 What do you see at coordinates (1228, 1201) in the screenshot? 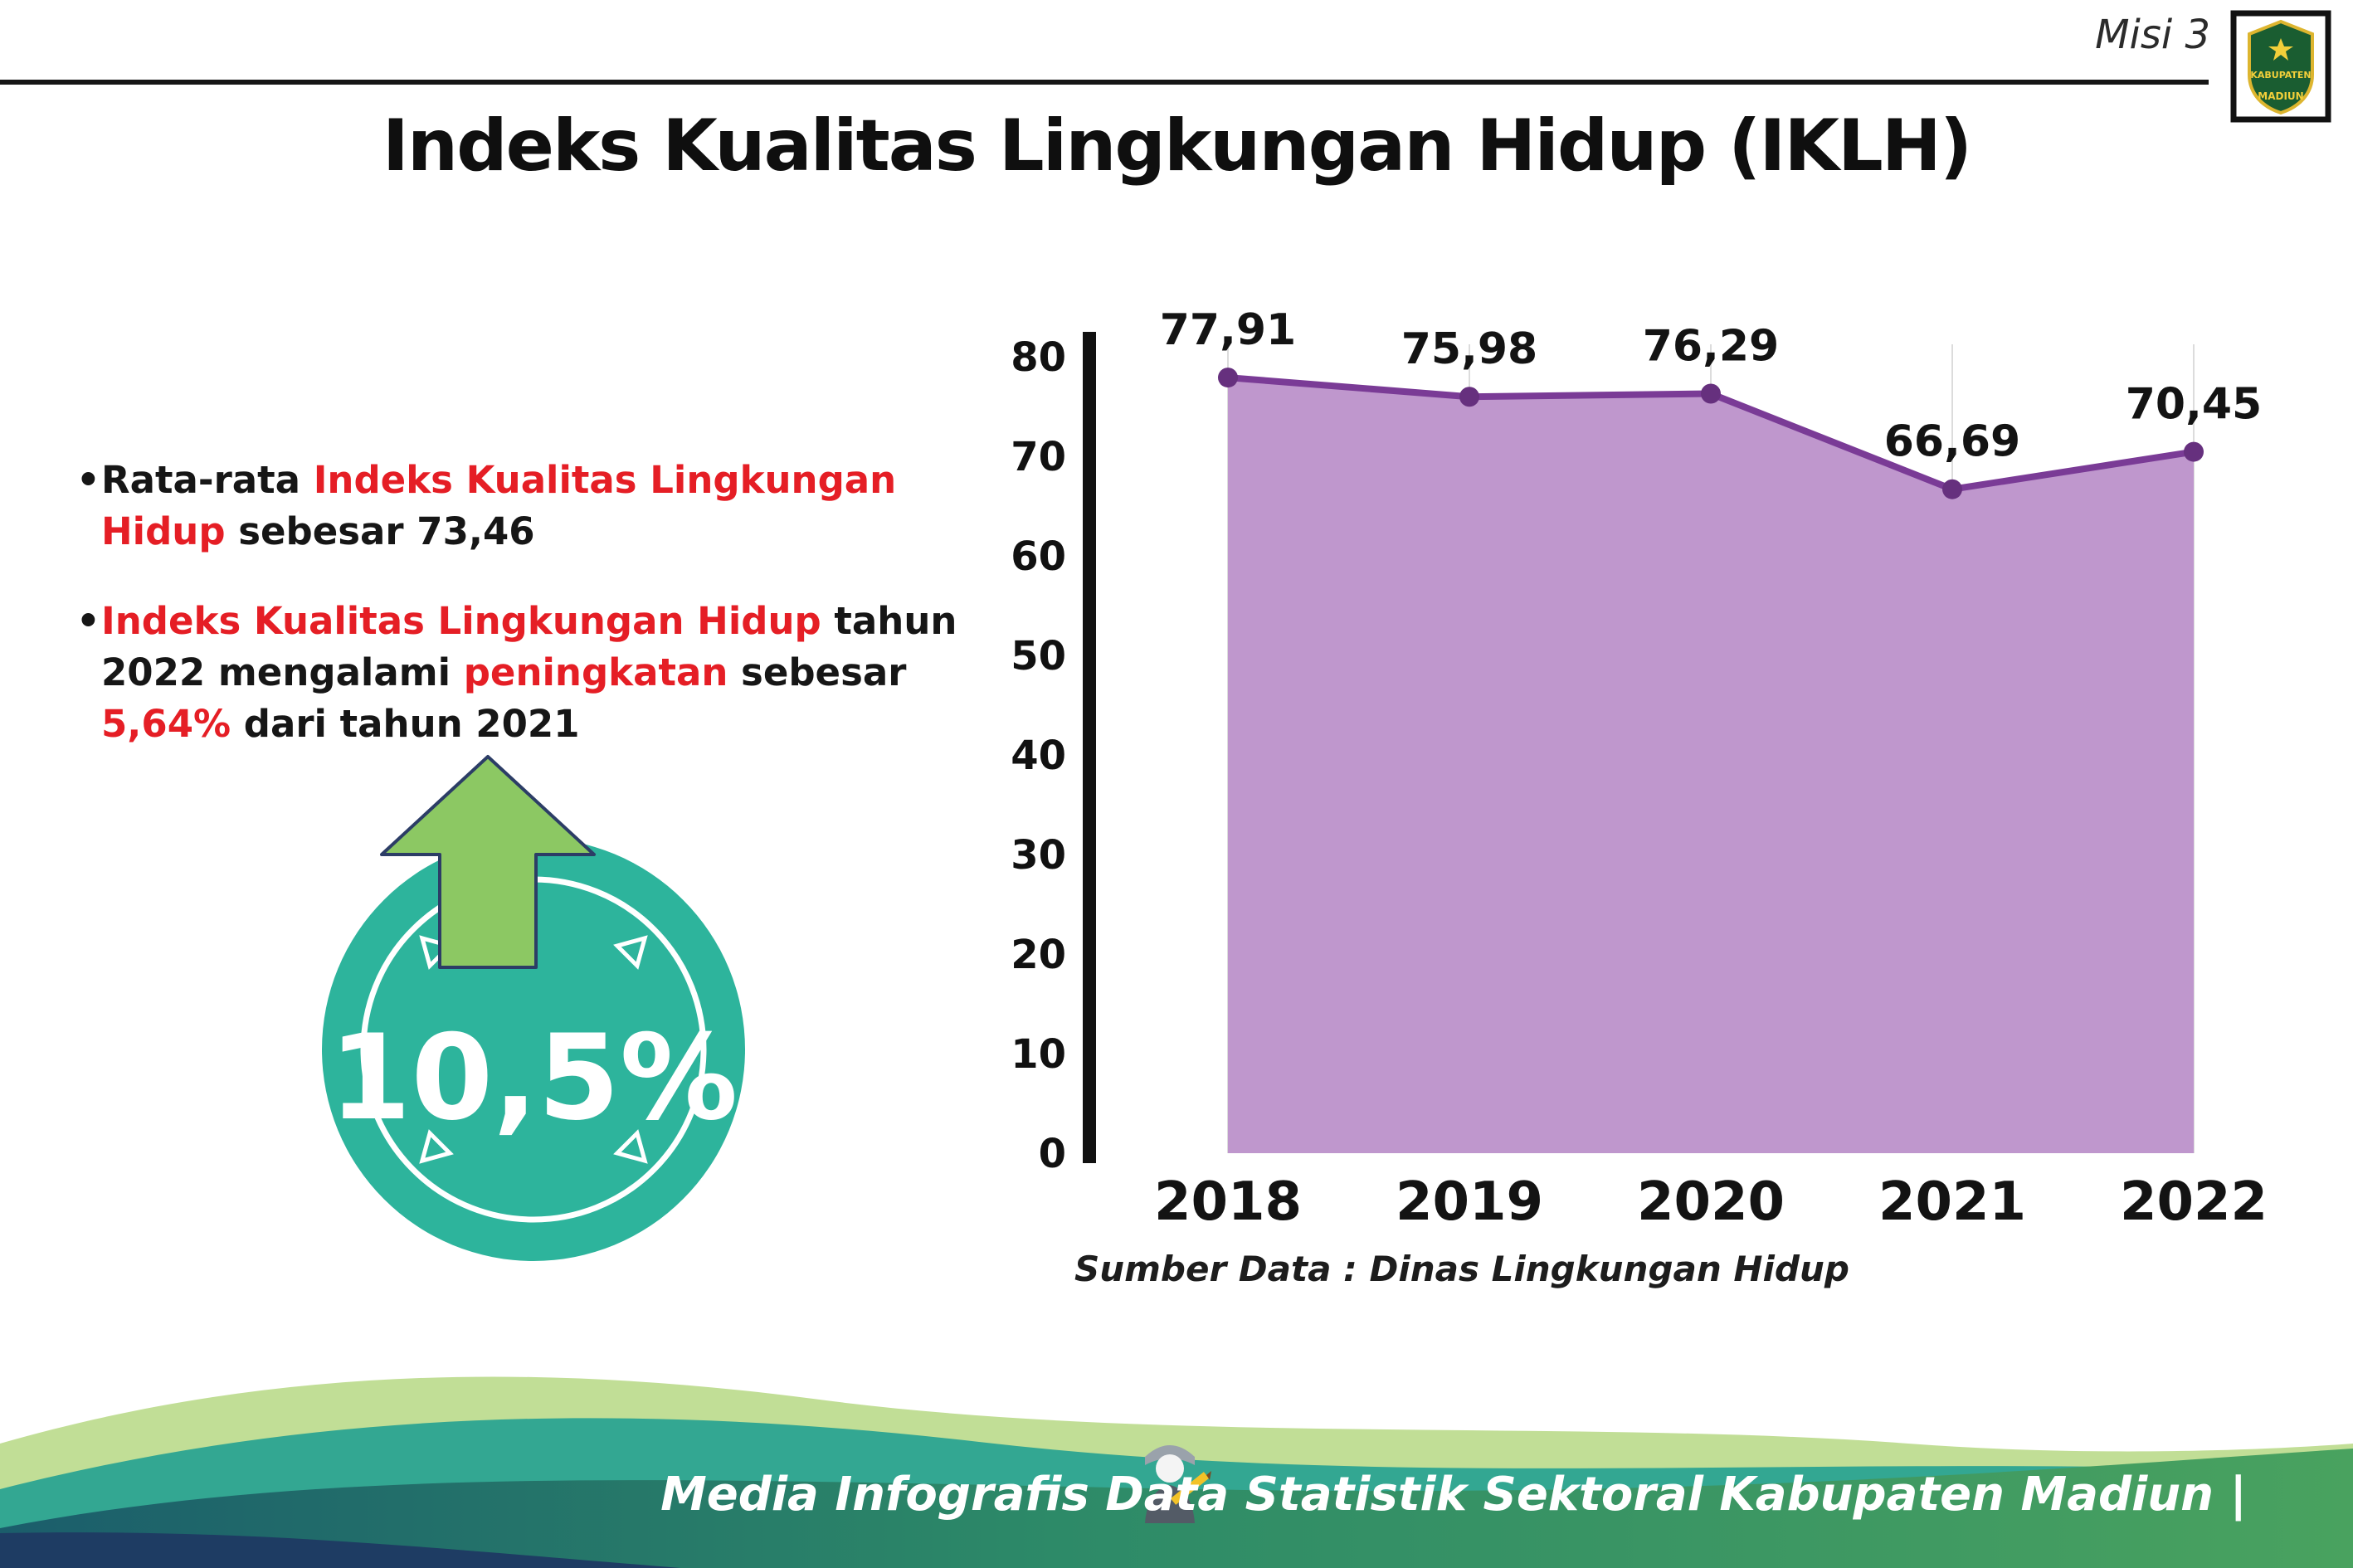
I see `x-tick-label: 2018` at bounding box center [1228, 1201].